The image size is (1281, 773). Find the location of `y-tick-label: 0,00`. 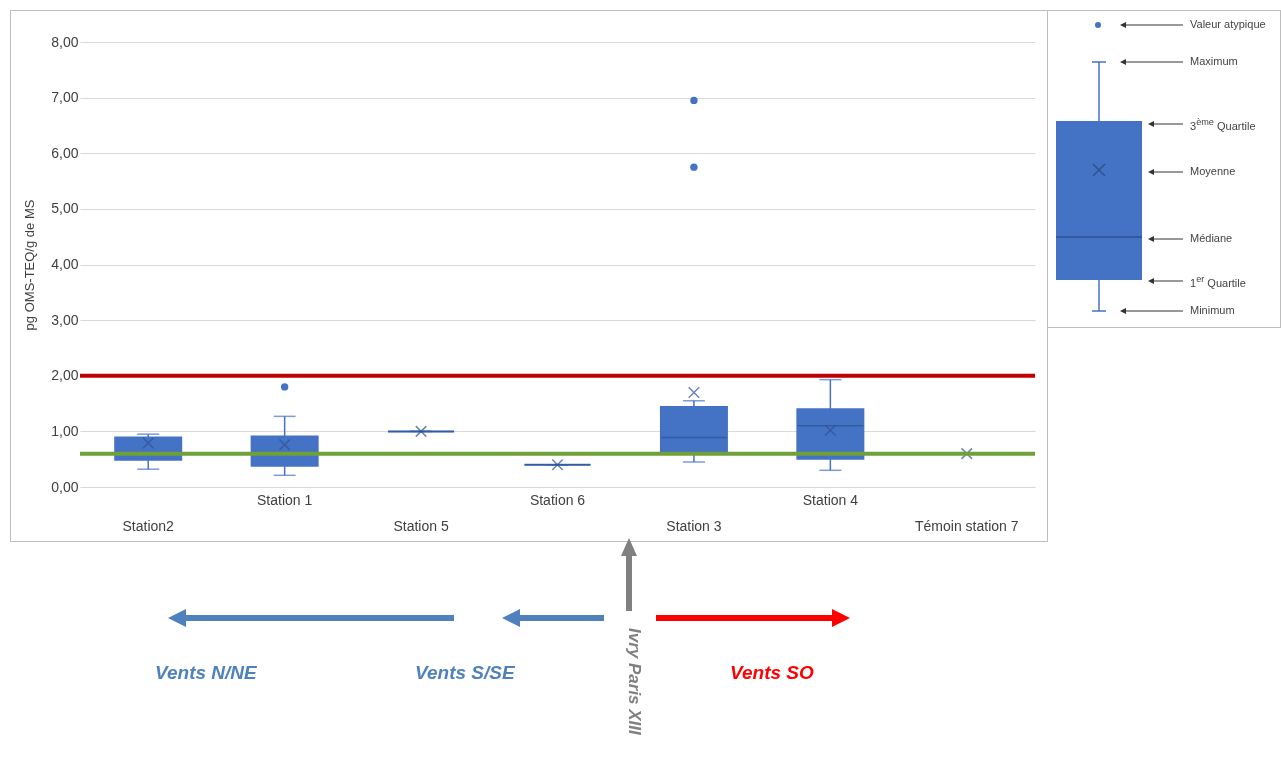

y-tick-label: 0,00 is located at coordinates (65, 486).